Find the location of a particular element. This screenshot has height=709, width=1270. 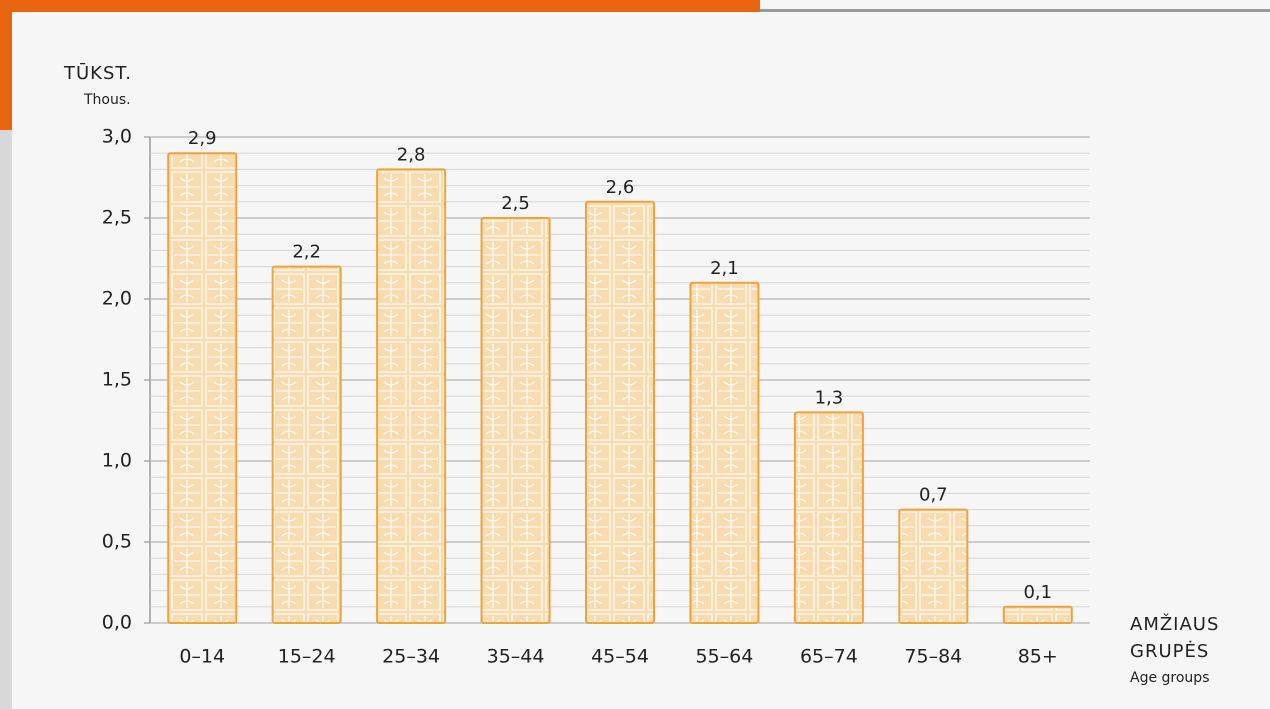

value-label: 2,5 is located at coordinates (515, 203).